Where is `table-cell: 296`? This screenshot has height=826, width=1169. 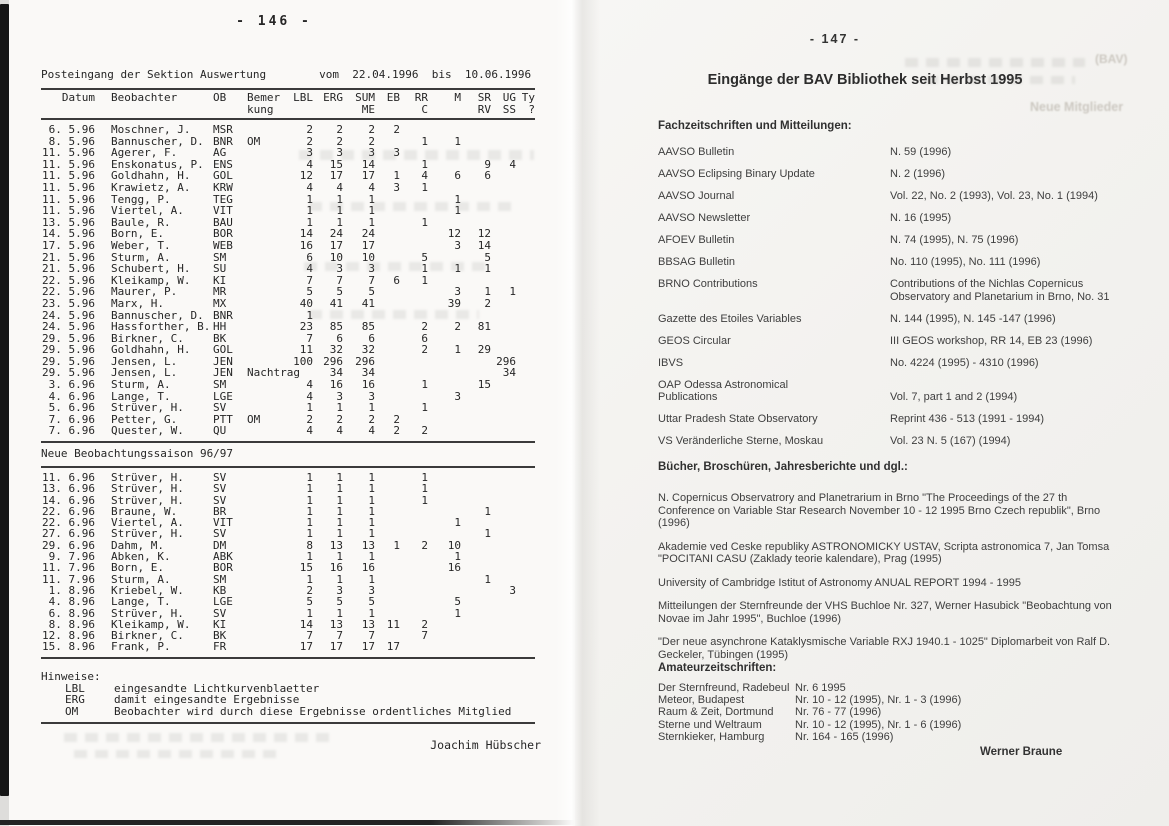 table-cell: 296 is located at coordinates (506, 361).